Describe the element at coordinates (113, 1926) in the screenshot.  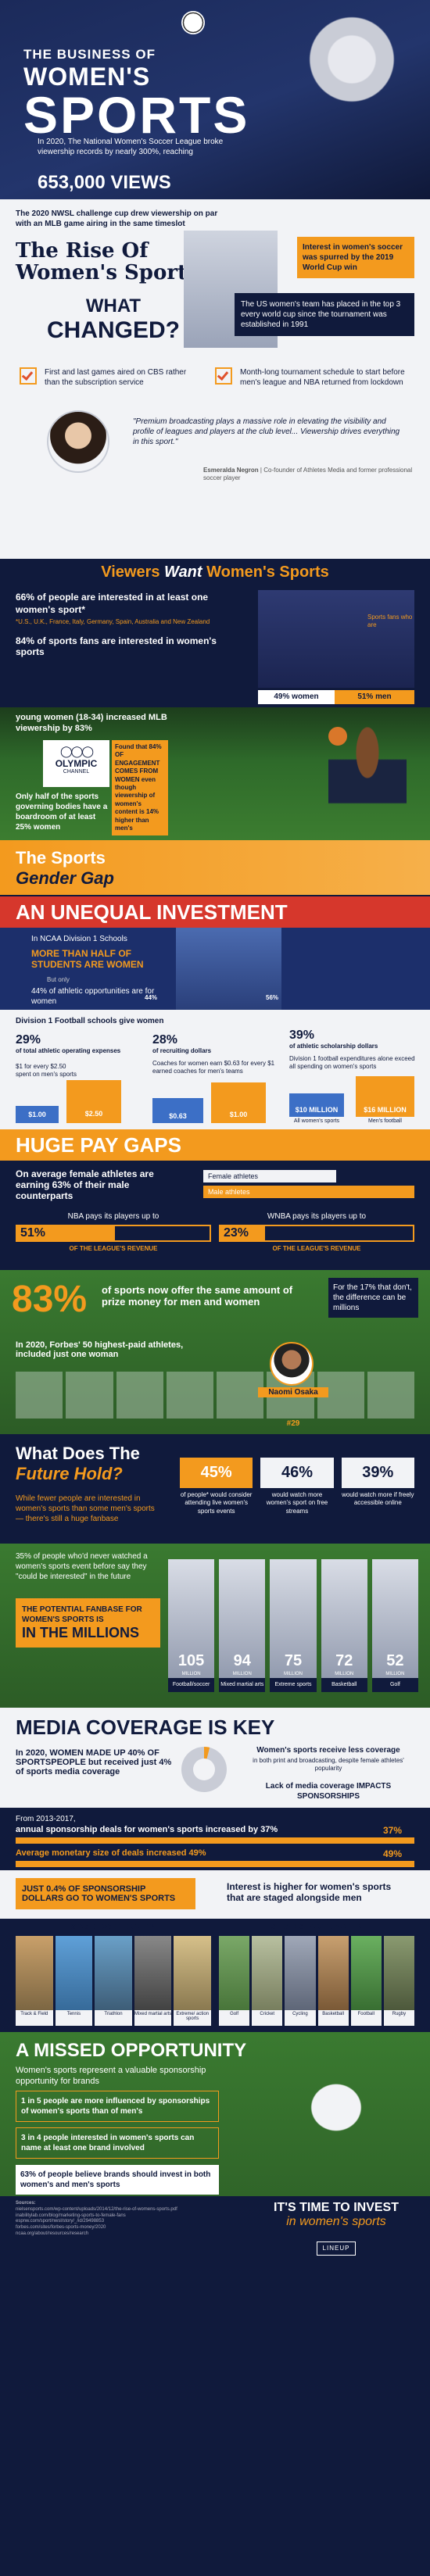
I see `staged-together-label: STAGED TOGETHER OFTEN` at that location.